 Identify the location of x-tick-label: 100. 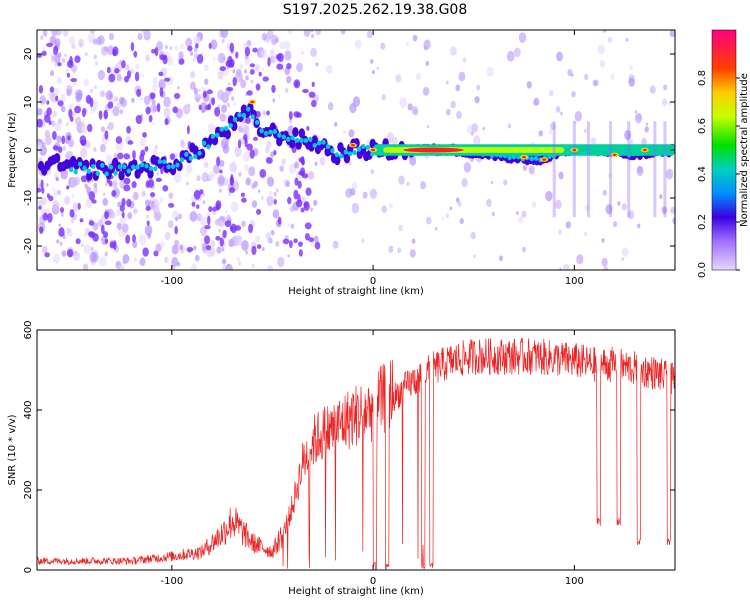
(574, 581).